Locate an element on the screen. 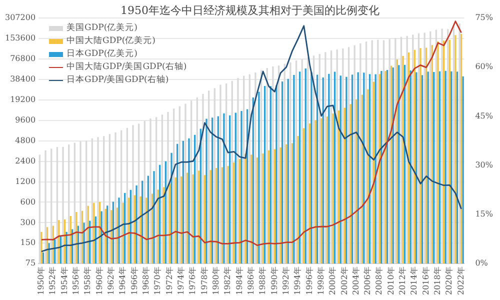  y-tick-label: 75 is located at coordinates (30, 263).